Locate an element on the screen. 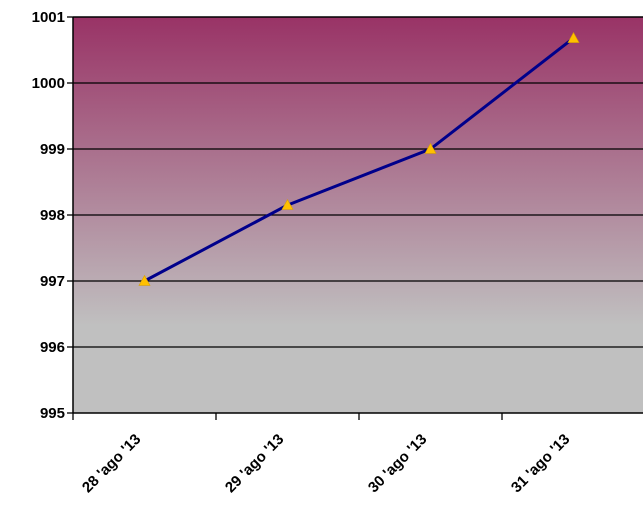  y-tick-label: 1001 is located at coordinates (48, 17).